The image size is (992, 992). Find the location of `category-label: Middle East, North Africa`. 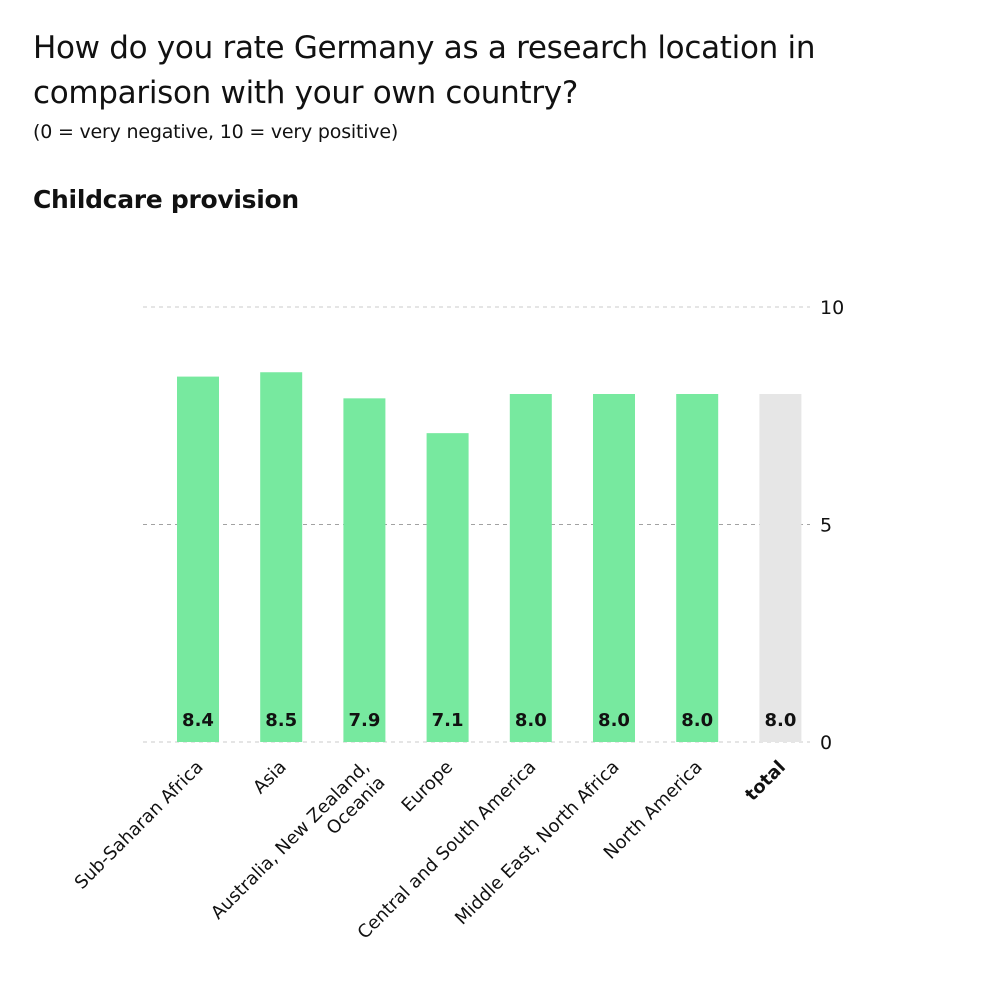

category-label: Middle East, North Africa is located at coordinates (537, 843).